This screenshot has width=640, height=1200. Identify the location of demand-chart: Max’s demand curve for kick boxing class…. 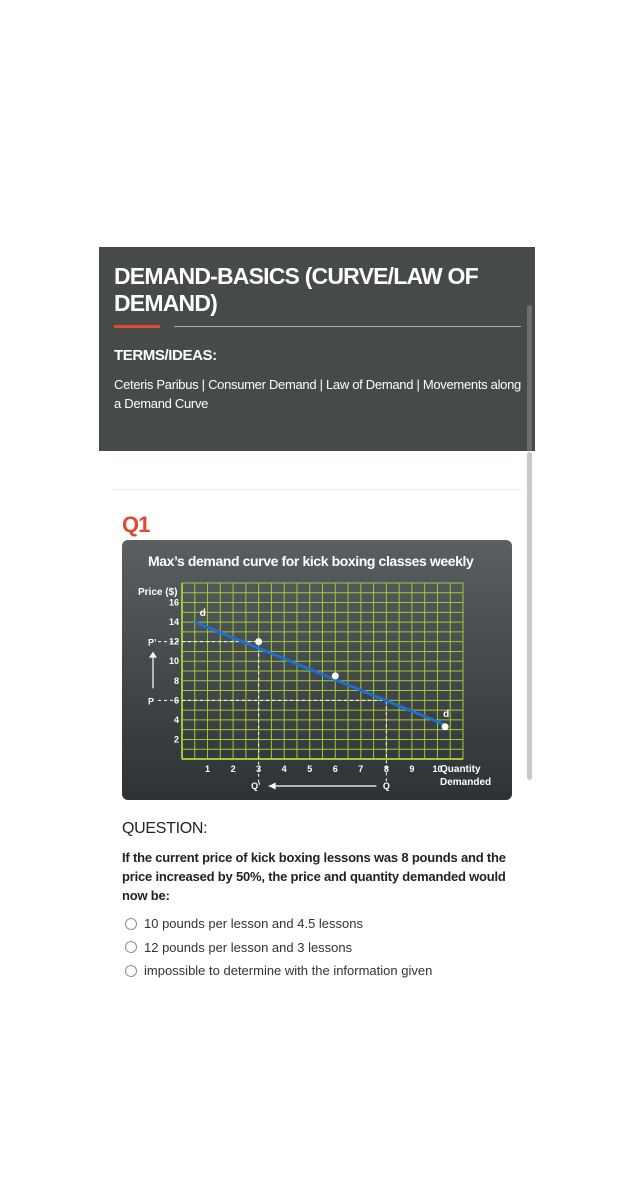
(317, 670).